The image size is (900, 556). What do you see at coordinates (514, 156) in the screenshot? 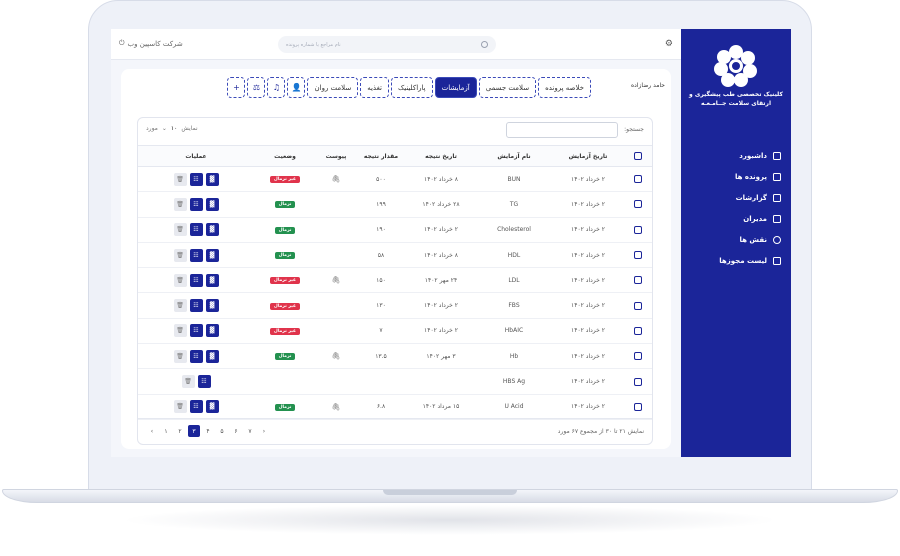
I see `col-test-name: نام آزمایش` at bounding box center [514, 156].